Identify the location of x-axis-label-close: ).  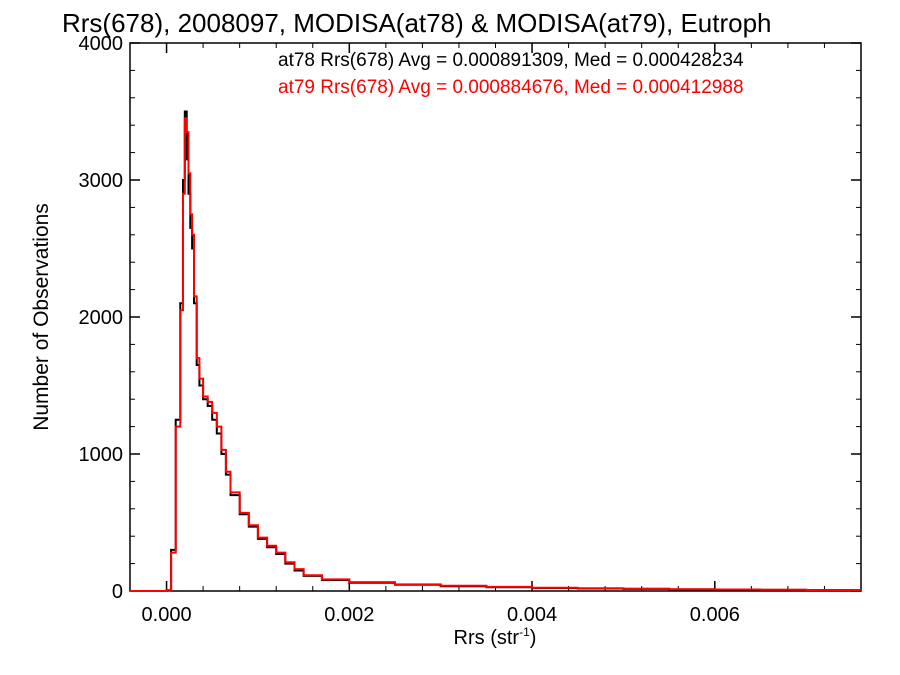
(533, 638).